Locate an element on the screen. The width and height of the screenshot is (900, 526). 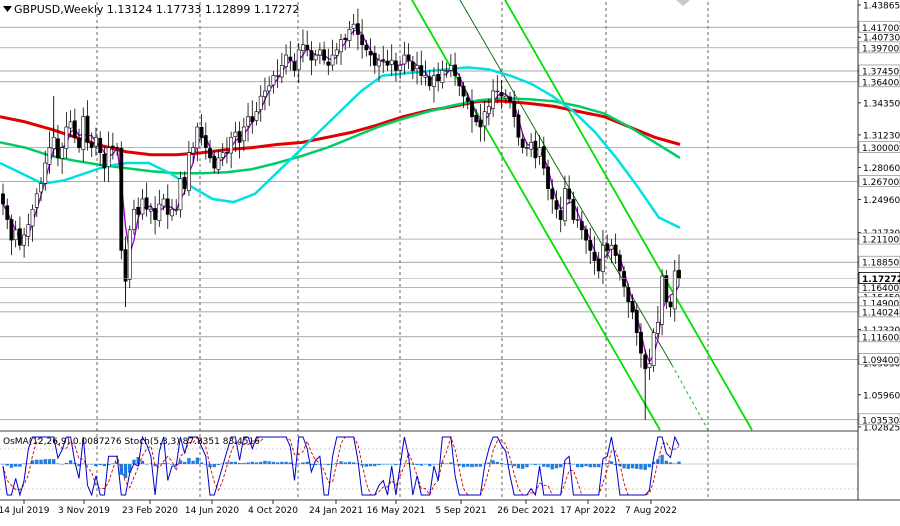
time-tick-label: 7 Aug 2022 is located at coordinates (651, 511).